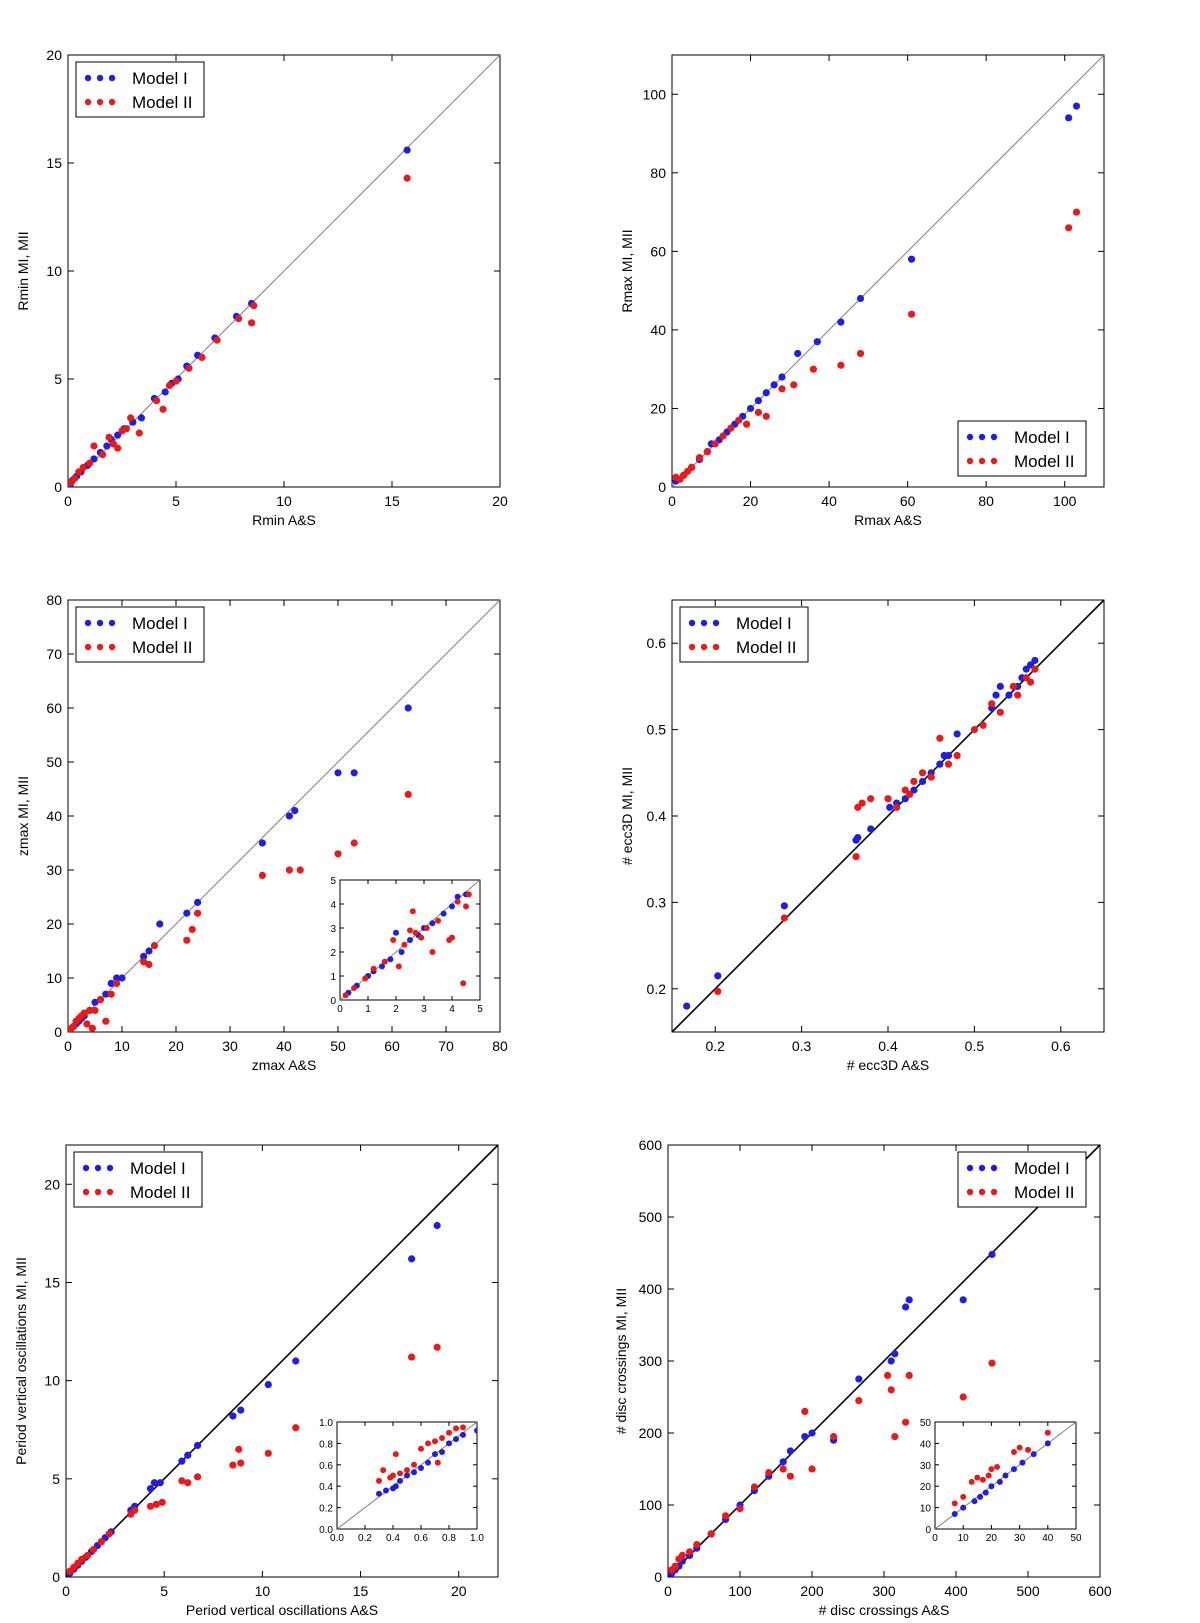 Image resolution: width=1200 pixels, height=1623 pixels. I want to click on period-inset-xtick-label: 0.4, so click(393, 1538).